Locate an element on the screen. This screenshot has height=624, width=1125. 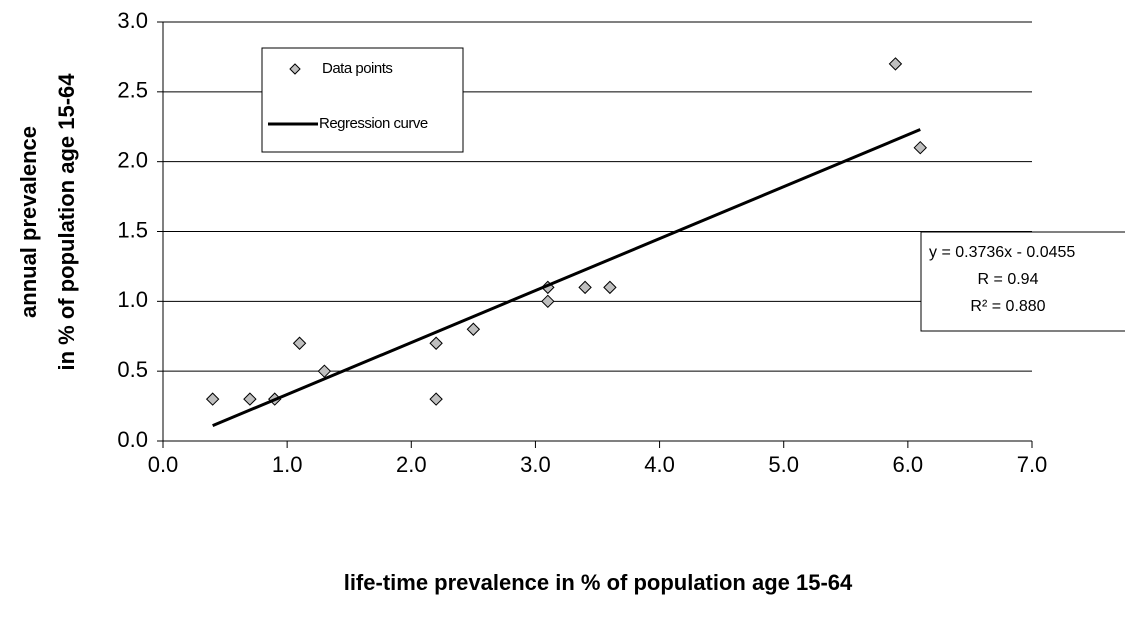
x-tick-label: 2.0 is located at coordinates (411, 464).